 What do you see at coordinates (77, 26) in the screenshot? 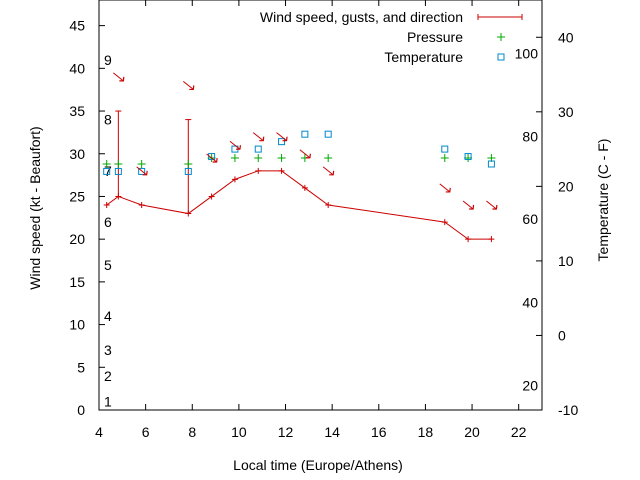
I see `y-tick-label: 45` at bounding box center [77, 26].